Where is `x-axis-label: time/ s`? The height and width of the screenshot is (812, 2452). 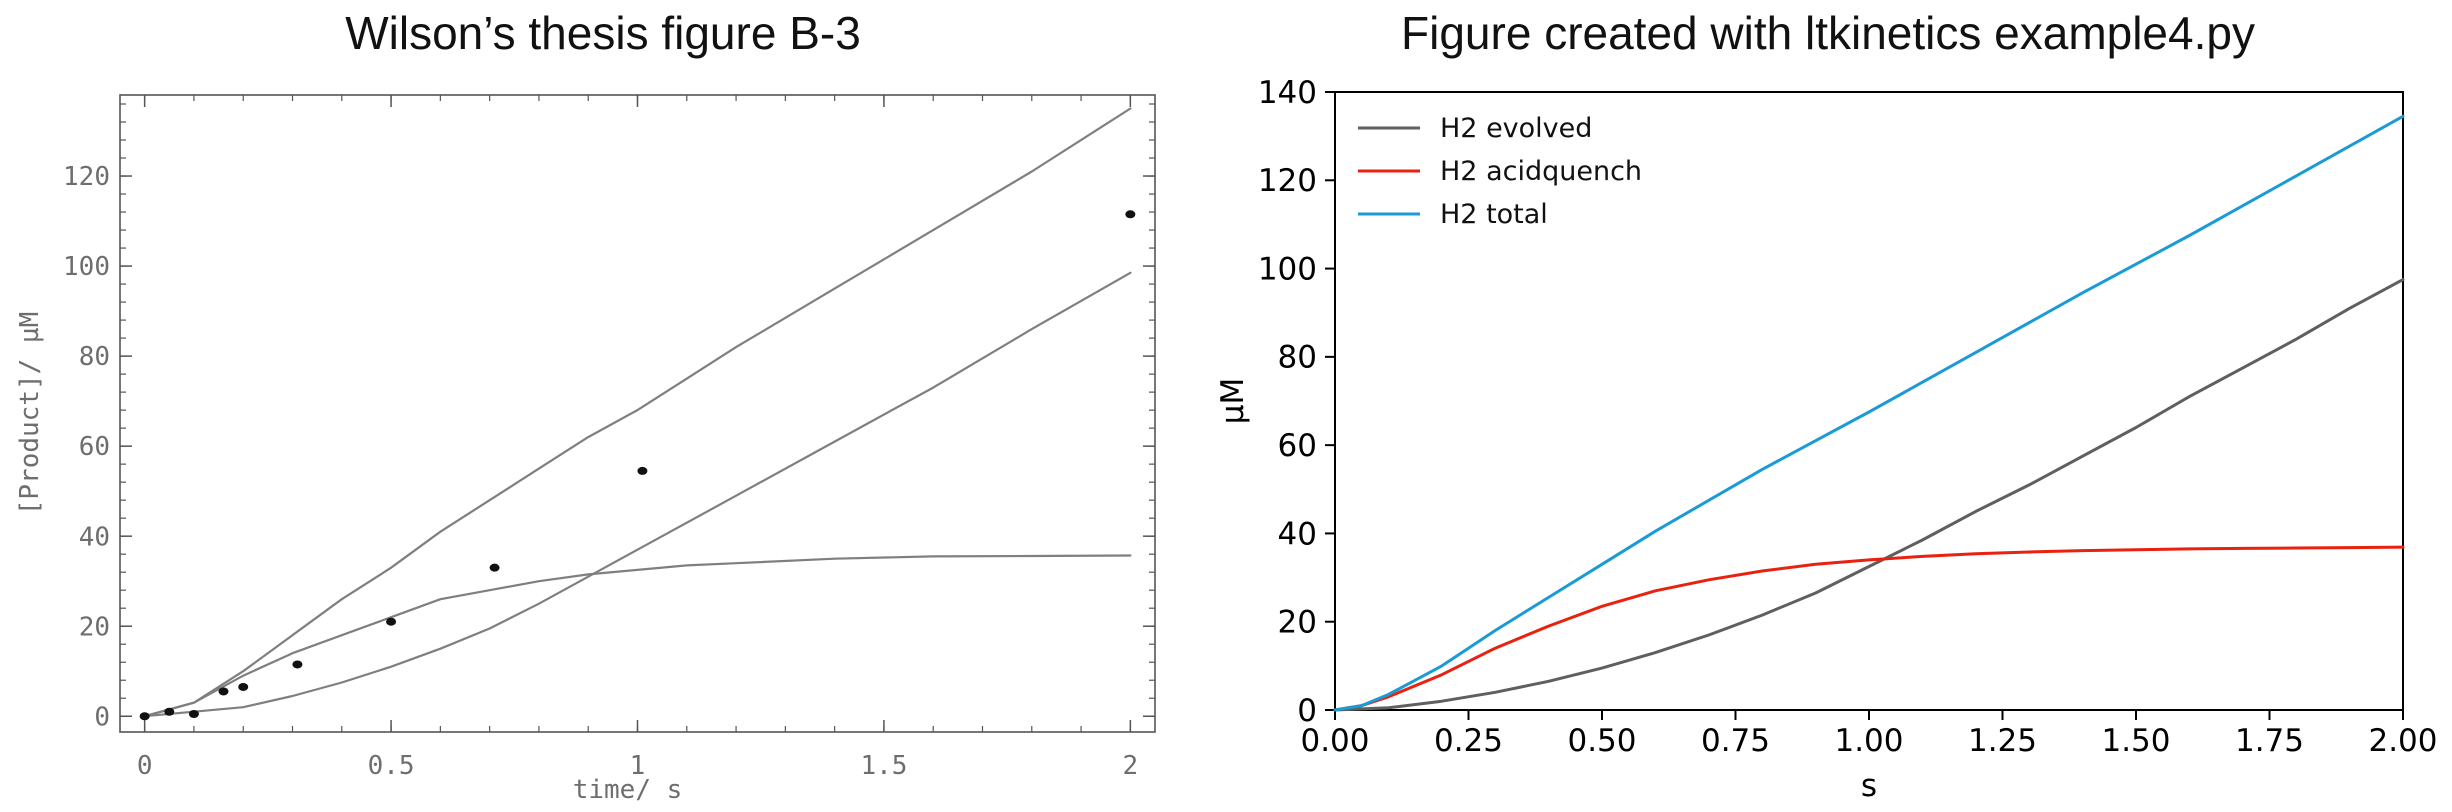 x-axis-label: time/ s is located at coordinates (628, 790).